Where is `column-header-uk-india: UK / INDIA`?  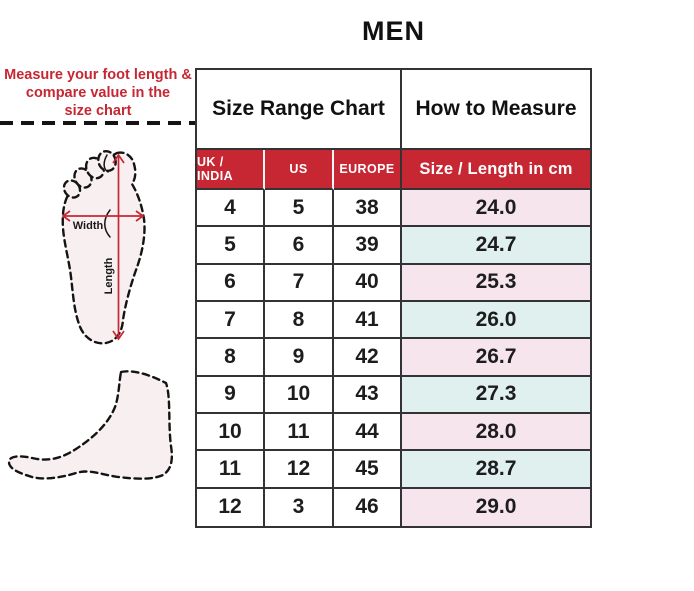
column-header-uk-india: UK / INDIA is located at coordinates (231, 170).